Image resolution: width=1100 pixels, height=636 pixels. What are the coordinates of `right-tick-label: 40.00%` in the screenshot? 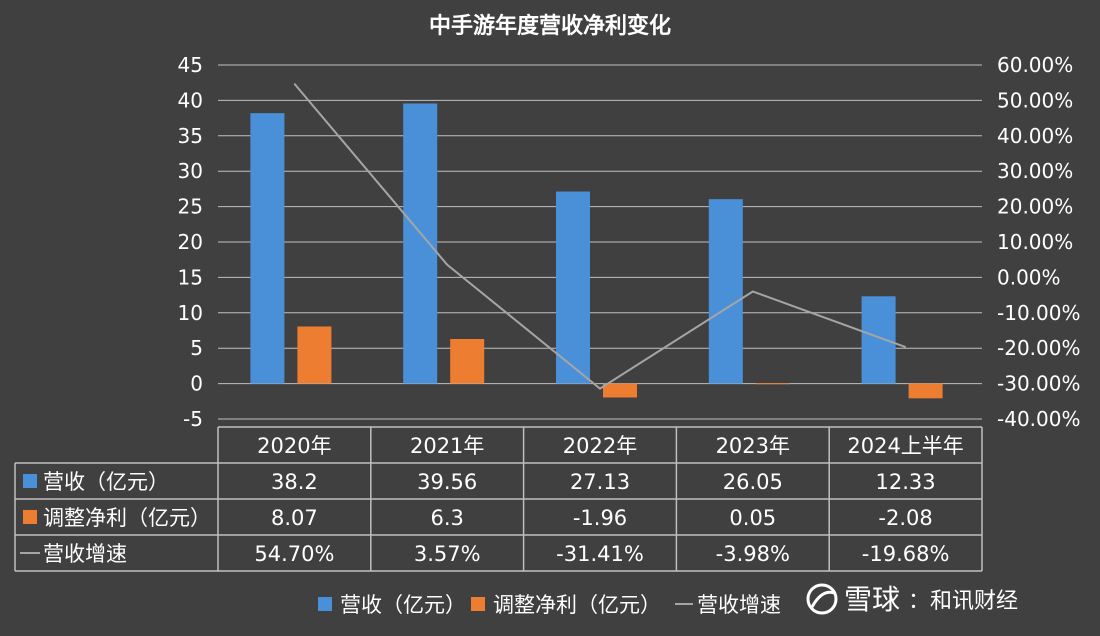 It's located at (1035, 136).